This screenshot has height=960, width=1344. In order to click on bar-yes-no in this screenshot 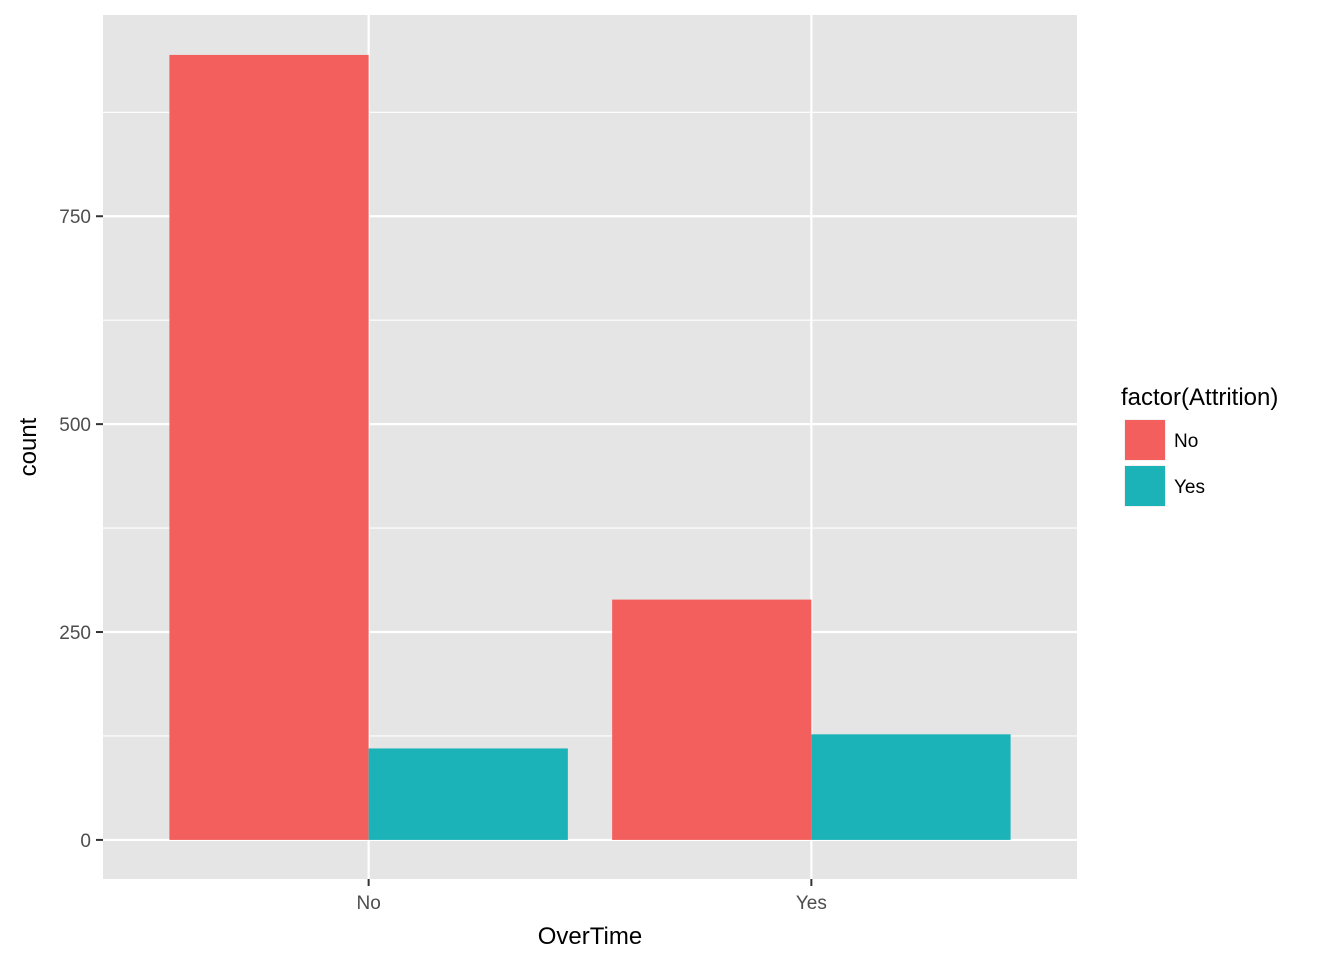, I will do `click(712, 719)`.